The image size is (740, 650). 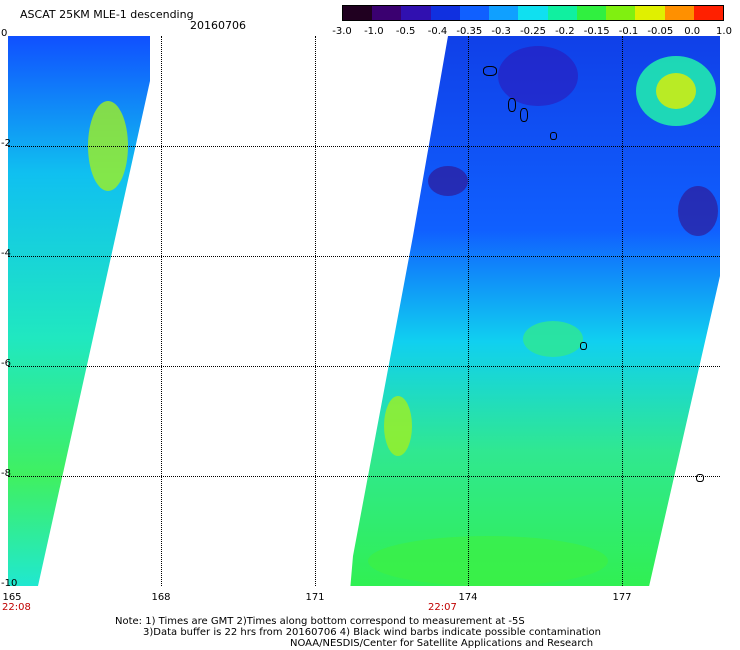 I want to click on colorbar-label: 1.0, so click(x=724, y=31).